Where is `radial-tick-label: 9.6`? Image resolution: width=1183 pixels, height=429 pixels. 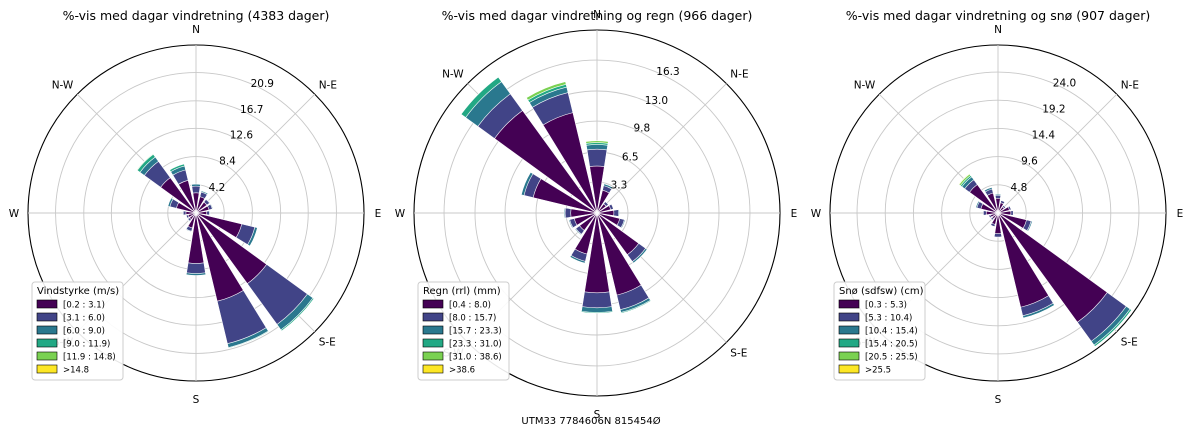 radial-tick-label: 9.6 is located at coordinates (1029, 162).